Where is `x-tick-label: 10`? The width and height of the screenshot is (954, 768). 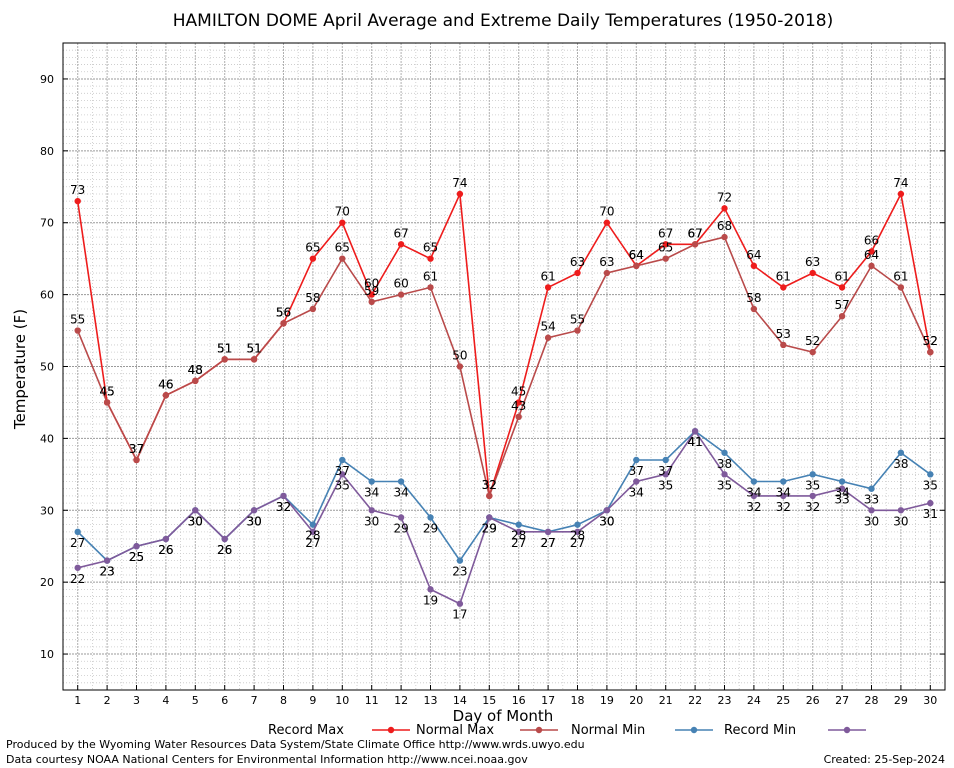 x-tick-label: 10 is located at coordinates (342, 700).